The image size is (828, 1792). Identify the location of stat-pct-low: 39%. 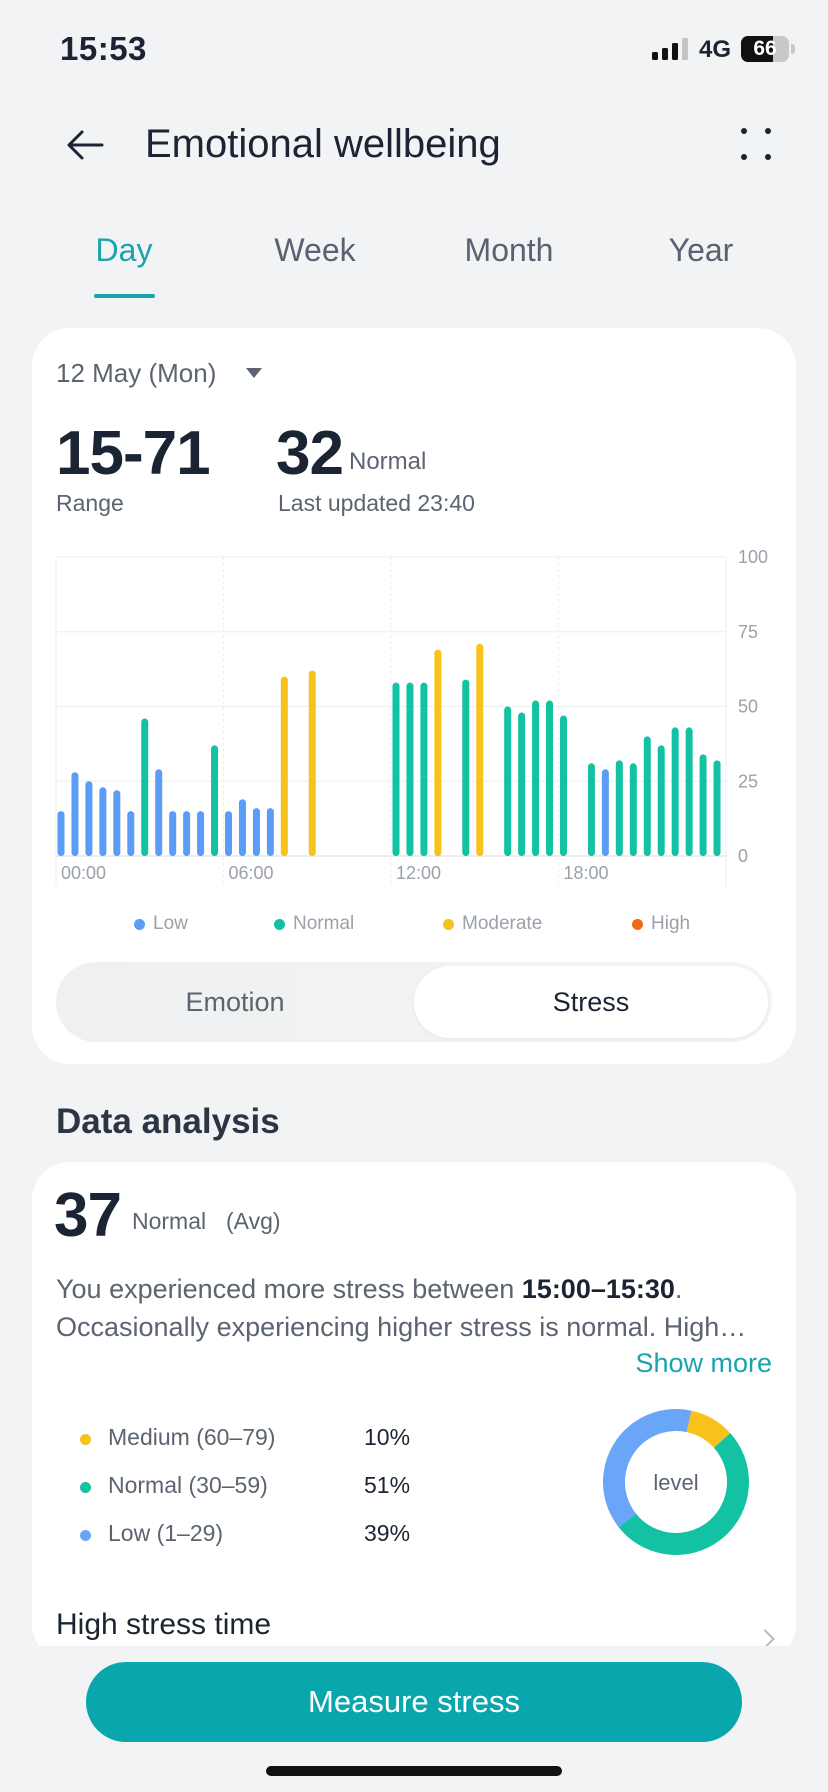
(387, 1533).